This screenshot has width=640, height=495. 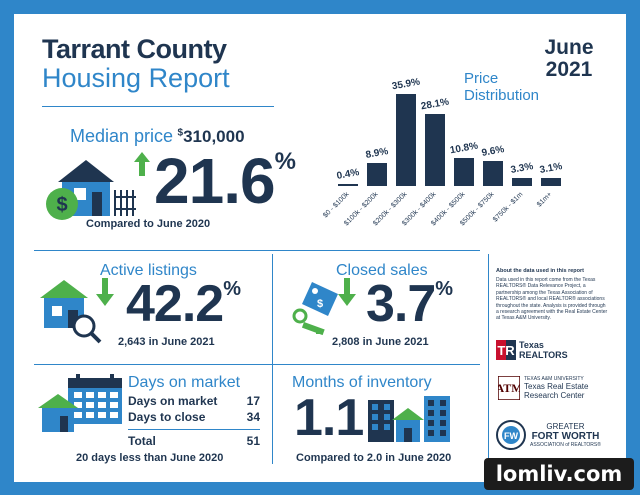 What do you see at coordinates (362, 382) in the screenshot?
I see `inventory-label: Months of inventory` at bounding box center [362, 382].